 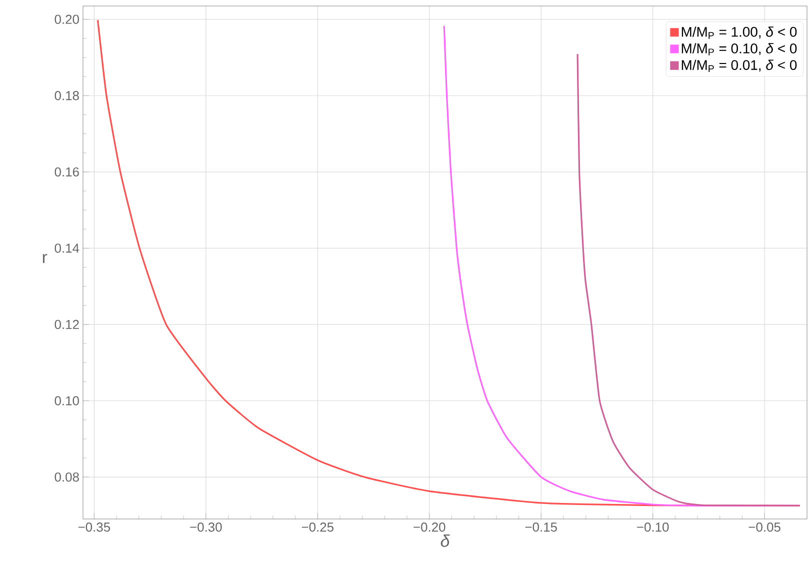 I want to click on x-tick-label: −0.30, so click(x=206, y=527).